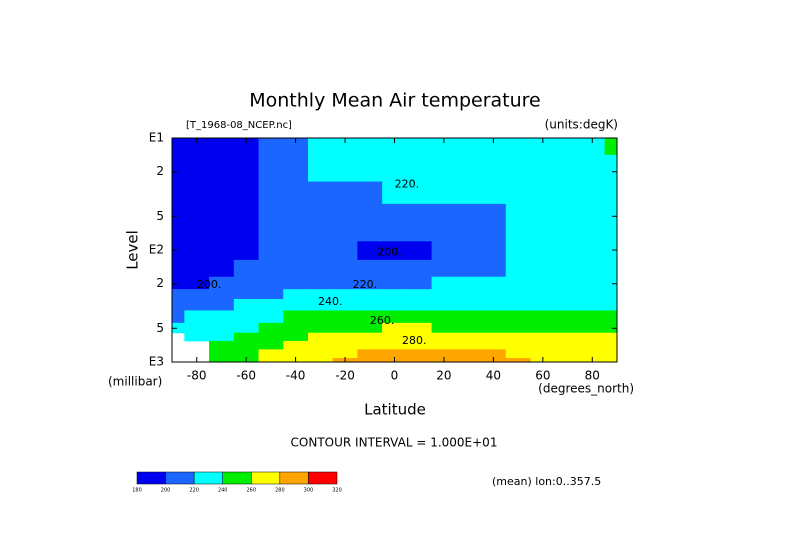 The image size is (789, 558). What do you see at coordinates (156, 138) in the screenshot?
I see `y-tick-label: E1` at bounding box center [156, 138].